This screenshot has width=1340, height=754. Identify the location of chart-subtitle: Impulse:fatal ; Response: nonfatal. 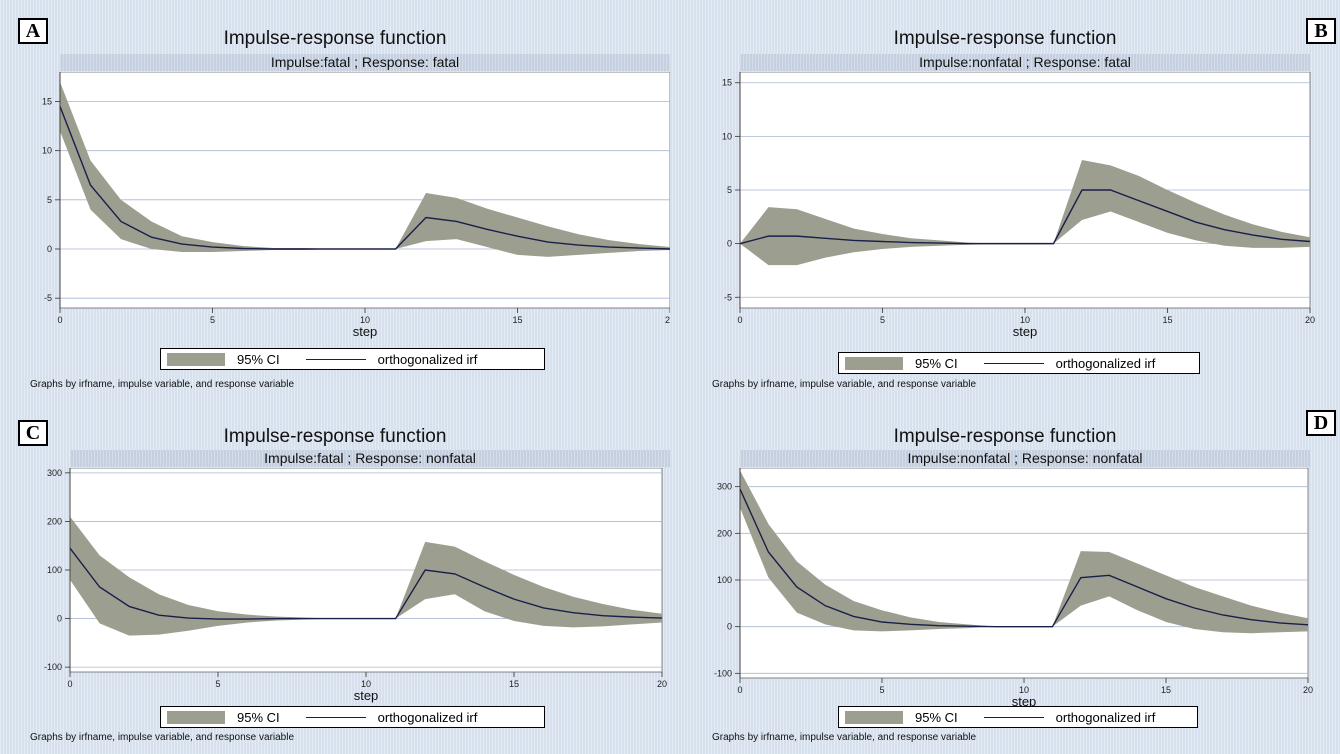
(370, 458).